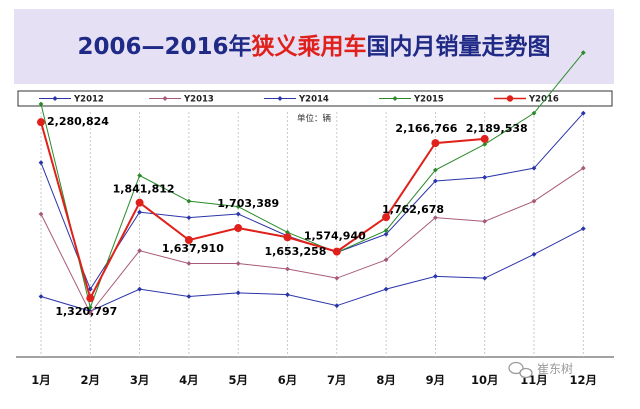  Describe the element at coordinates (314, 118) in the screenshot. I see `unit-label: 单位：辆` at that location.